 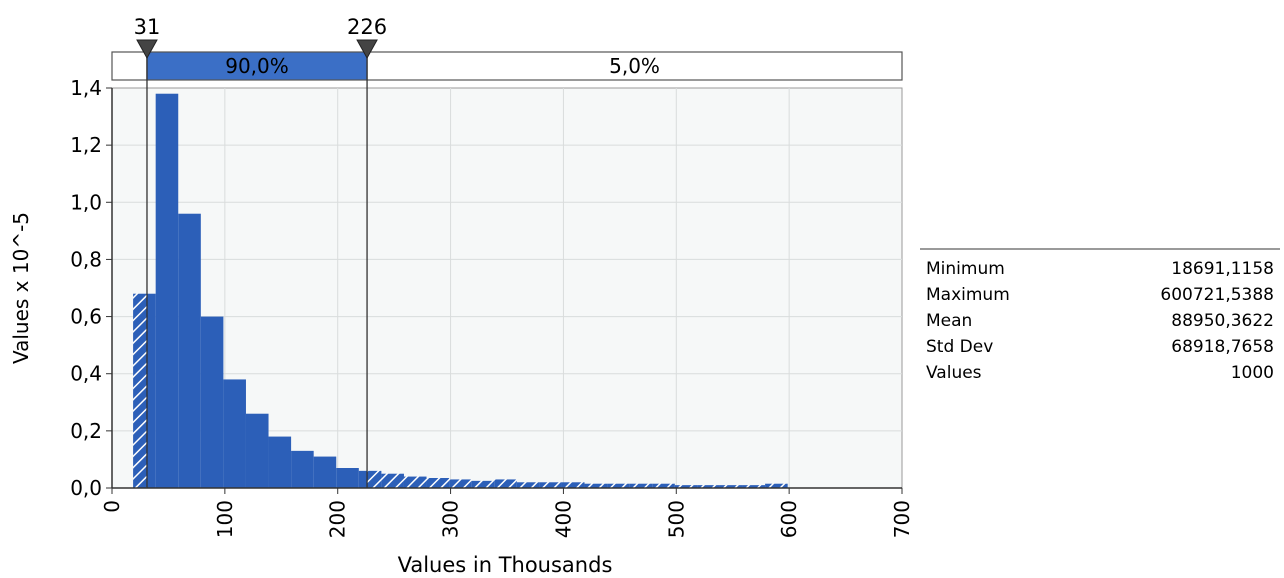 I want to click on x-axis-label: Values in Thousands, so click(x=505, y=565).